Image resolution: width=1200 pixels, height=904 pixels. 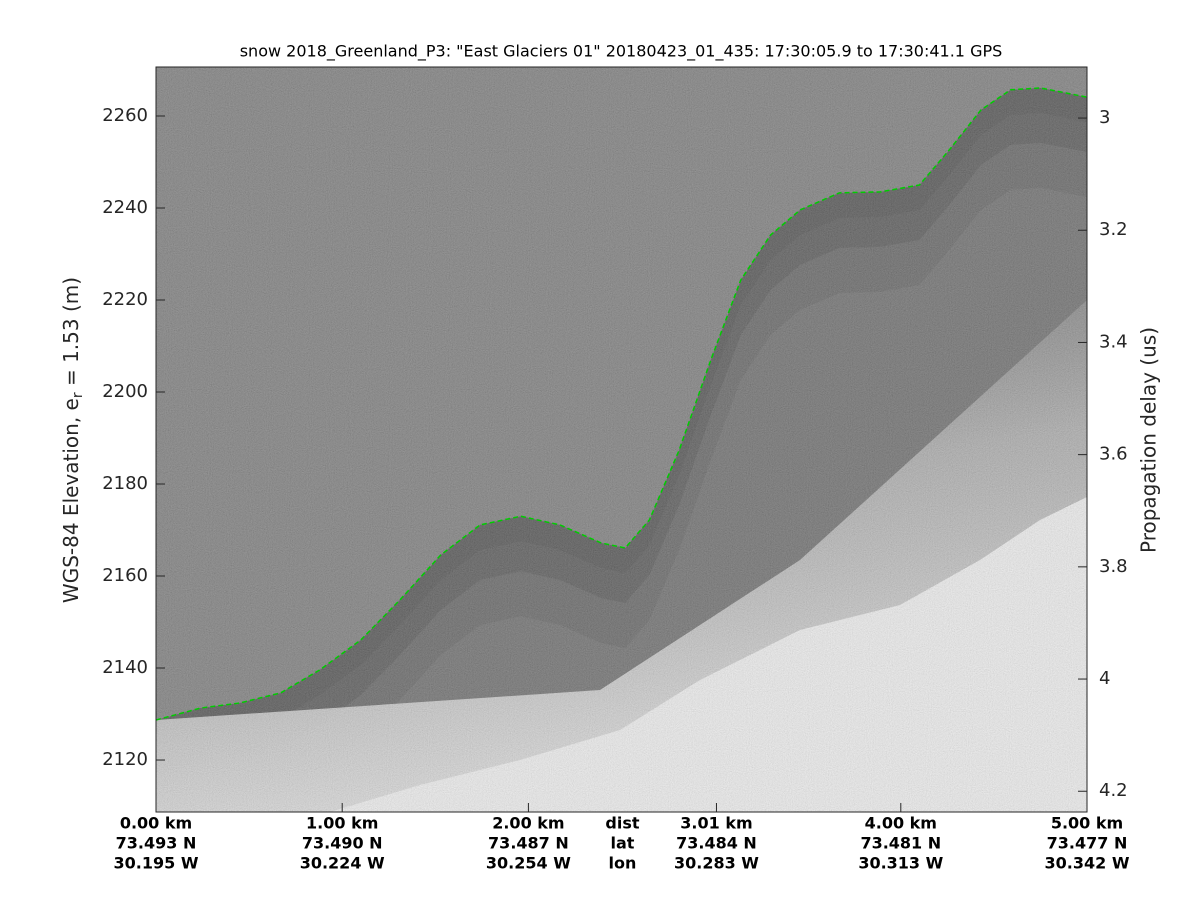 I want to click on x-tick-label: 3.01 km, so click(x=716, y=823).